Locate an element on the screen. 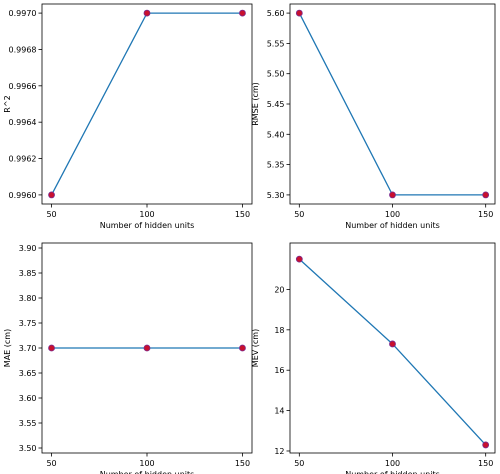 This screenshot has width=500, height=474. y-tick-label: 12 is located at coordinates (279, 451).